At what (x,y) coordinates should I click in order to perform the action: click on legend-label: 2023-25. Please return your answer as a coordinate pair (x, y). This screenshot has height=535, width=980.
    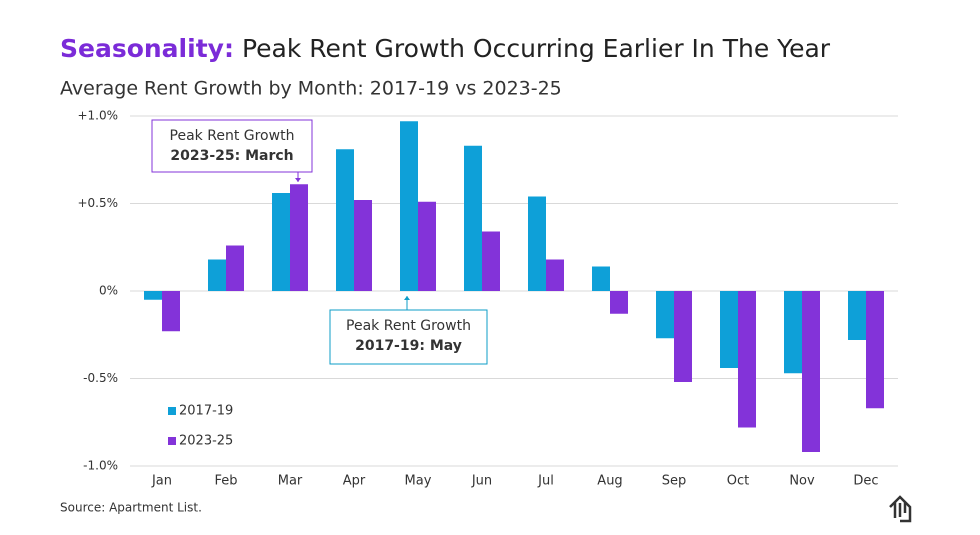
    Looking at the image, I should click on (206, 441).